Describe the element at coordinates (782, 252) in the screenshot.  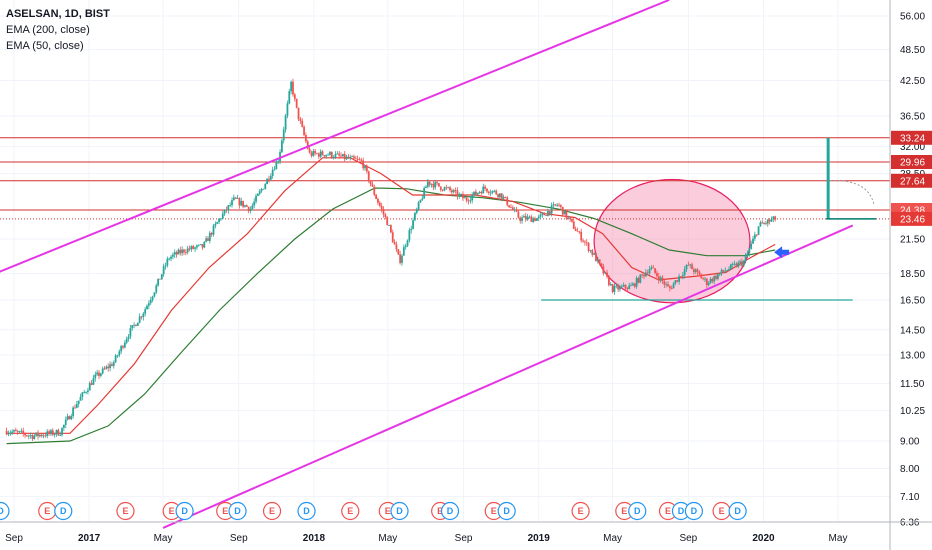
I see `arrow-left-icon` at that location.